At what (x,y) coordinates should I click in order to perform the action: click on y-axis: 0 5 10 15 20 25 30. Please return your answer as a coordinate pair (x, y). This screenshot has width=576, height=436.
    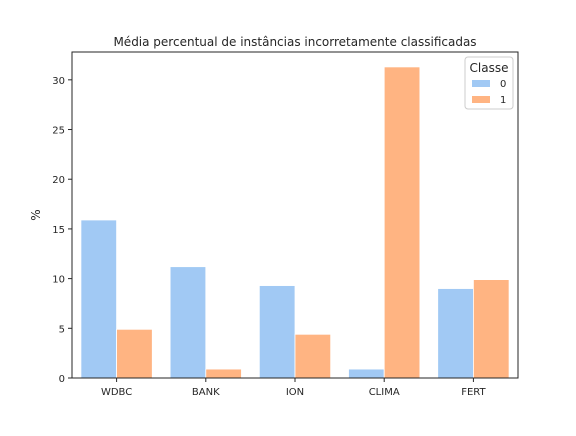
    Looking at the image, I should click on (62, 230).